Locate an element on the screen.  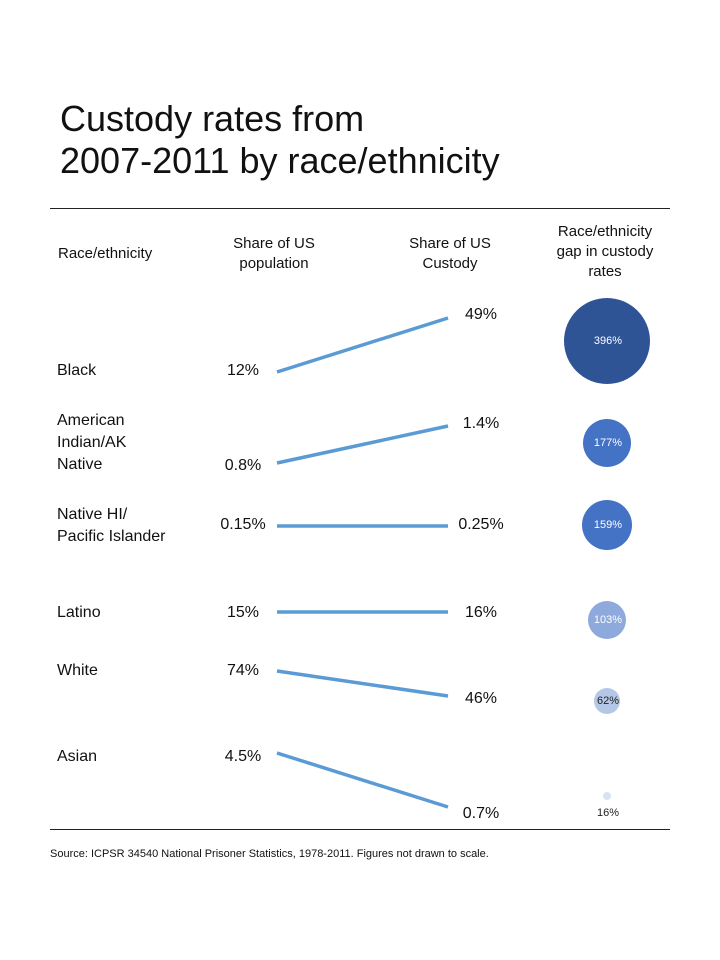
gap-label: 103% is located at coordinates (608, 620).